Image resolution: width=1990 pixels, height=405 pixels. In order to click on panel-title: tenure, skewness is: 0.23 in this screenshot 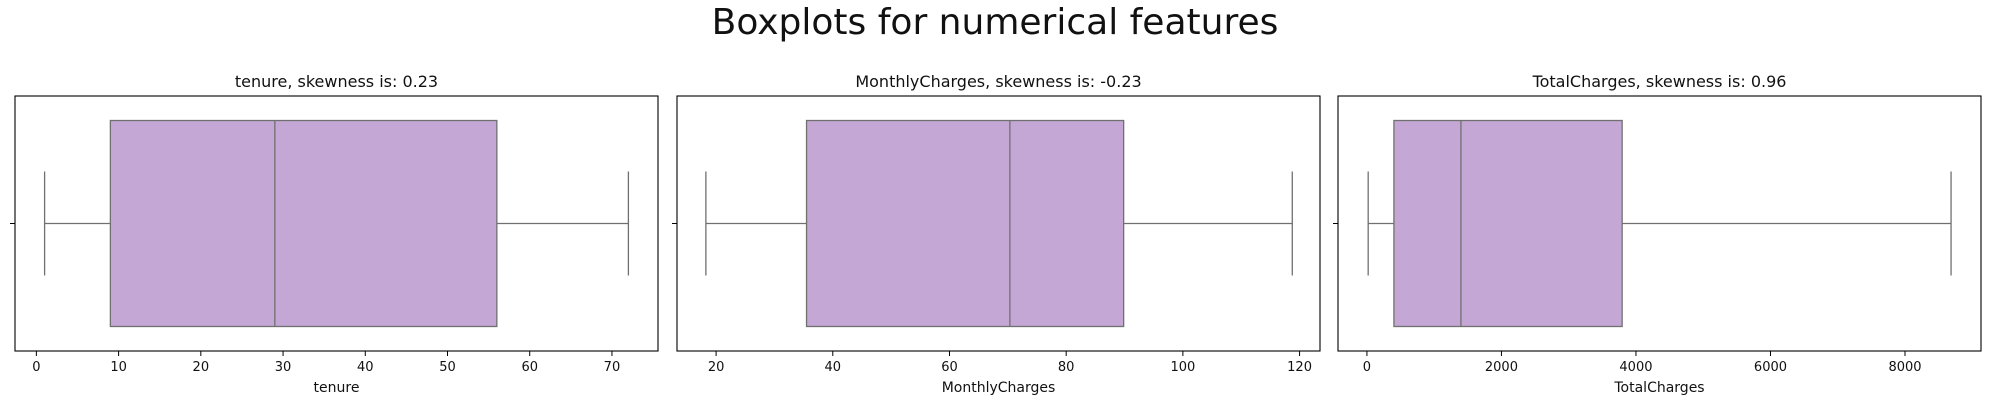, I will do `click(336, 81)`.